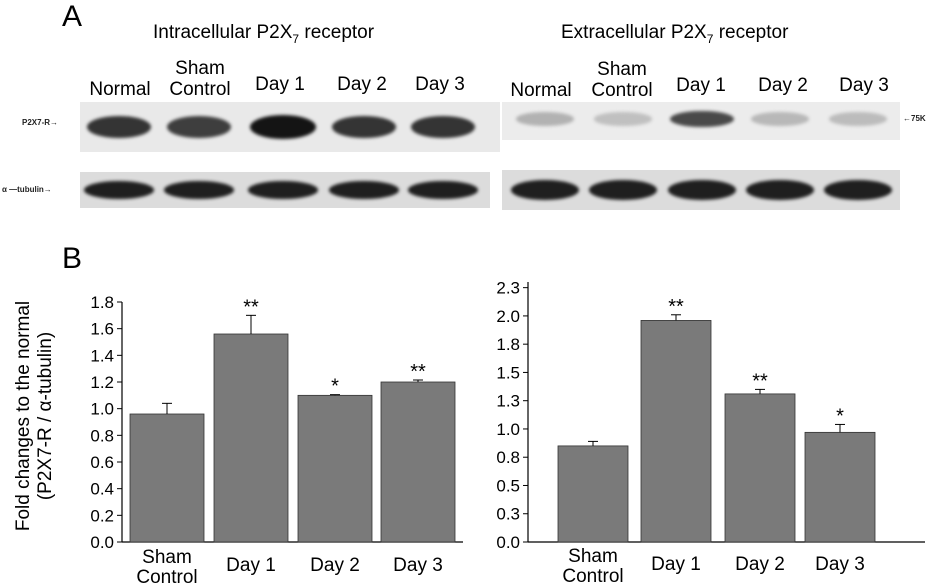  I want to click on right-blot-title: Extracellular P2X7 receptor, so click(674, 34).